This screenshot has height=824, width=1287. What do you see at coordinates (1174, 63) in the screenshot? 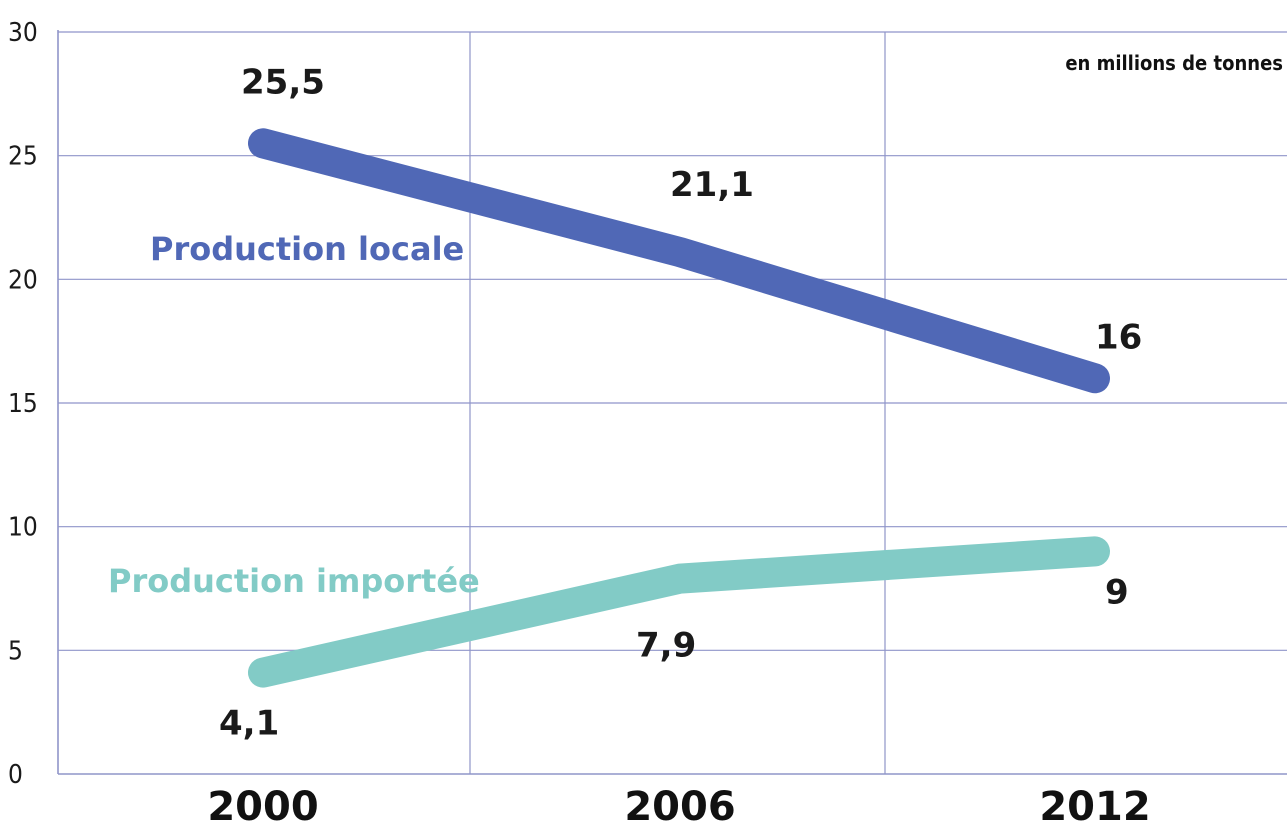
I see `unit-label: en millions de tonnes` at bounding box center [1174, 63].